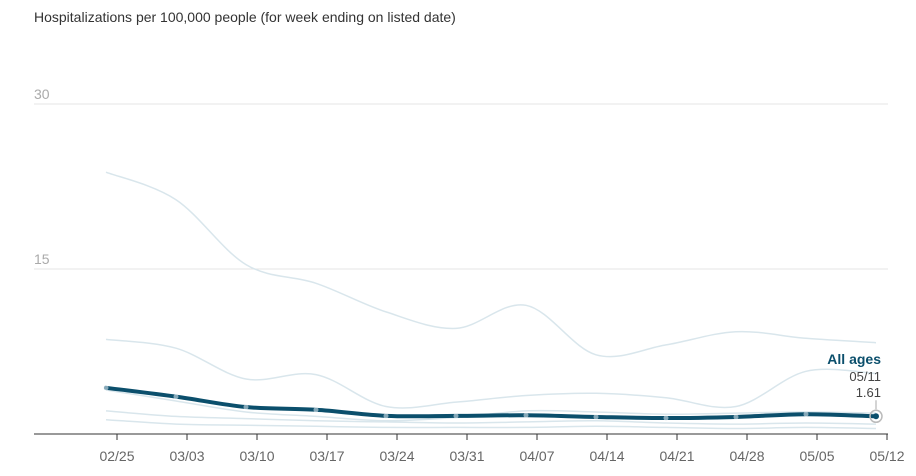 This screenshot has height=476, width=916. Describe the element at coordinates (466, 456) in the screenshot. I see `x-tick-label: 03/31` at that location.